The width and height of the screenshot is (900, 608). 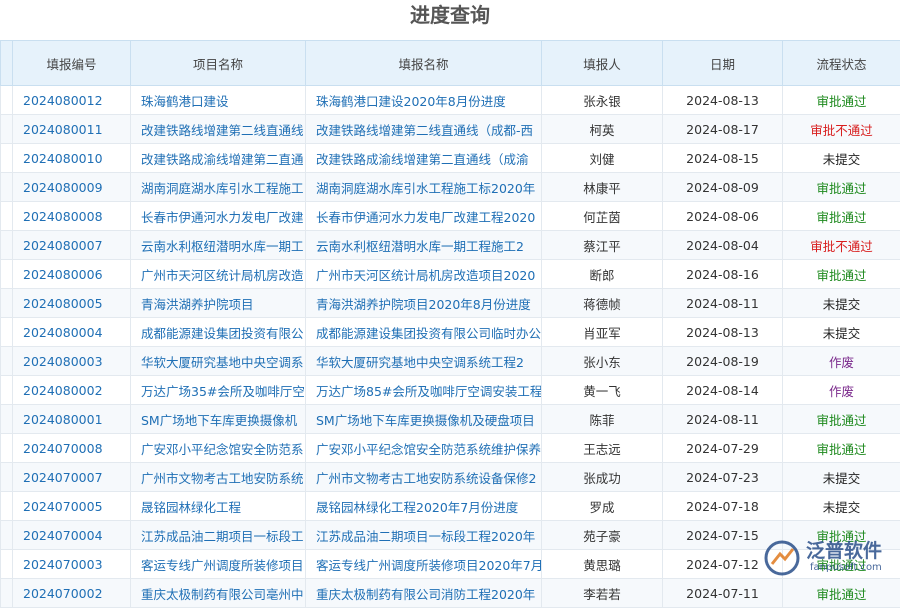 I want to click on cell: 2024080009, so click(x=72, y=187).